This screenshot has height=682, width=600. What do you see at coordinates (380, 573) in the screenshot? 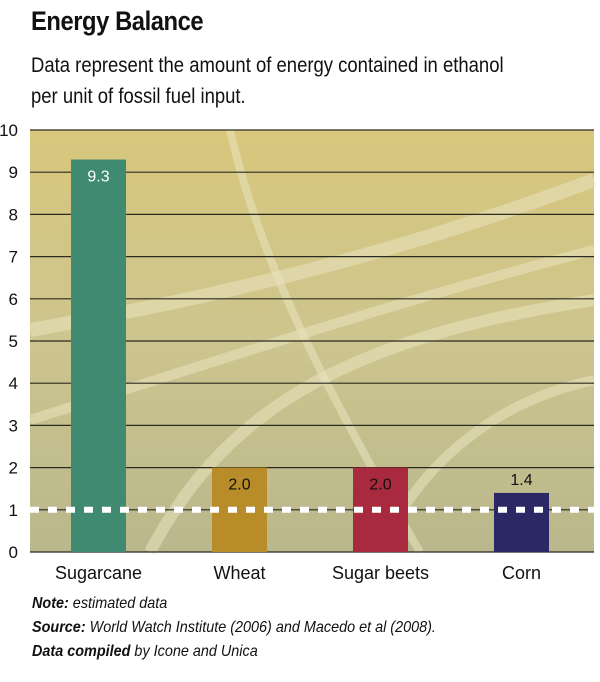
I see `x-tick-label: Sugar beets` at bounding box center [380, 573].